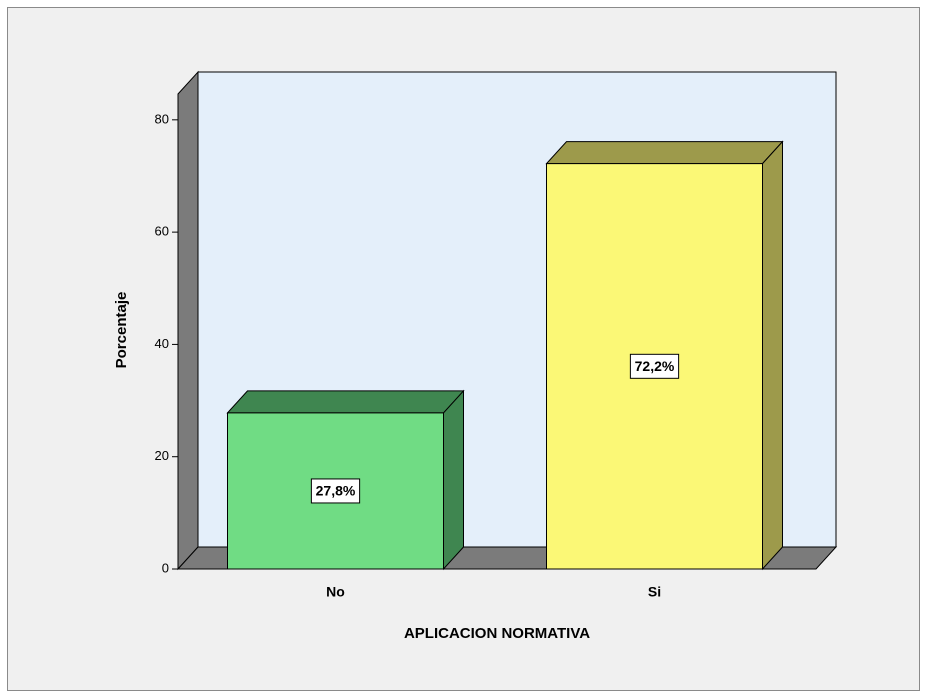 The height and width of the screenshot is (700, 927). What do you see at coordinates (162, 455) in the screenshot?
I see `y-tick-label: 20` at bounding box center [162, 455].